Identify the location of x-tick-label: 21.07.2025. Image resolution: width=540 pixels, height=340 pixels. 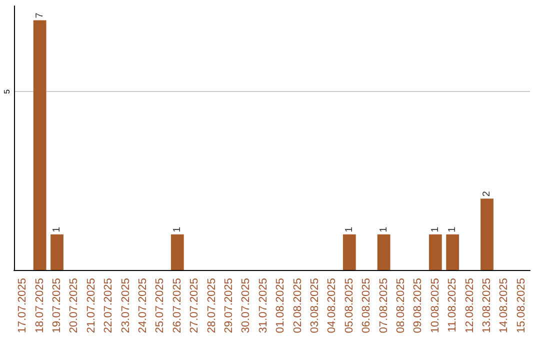
(91, 306).